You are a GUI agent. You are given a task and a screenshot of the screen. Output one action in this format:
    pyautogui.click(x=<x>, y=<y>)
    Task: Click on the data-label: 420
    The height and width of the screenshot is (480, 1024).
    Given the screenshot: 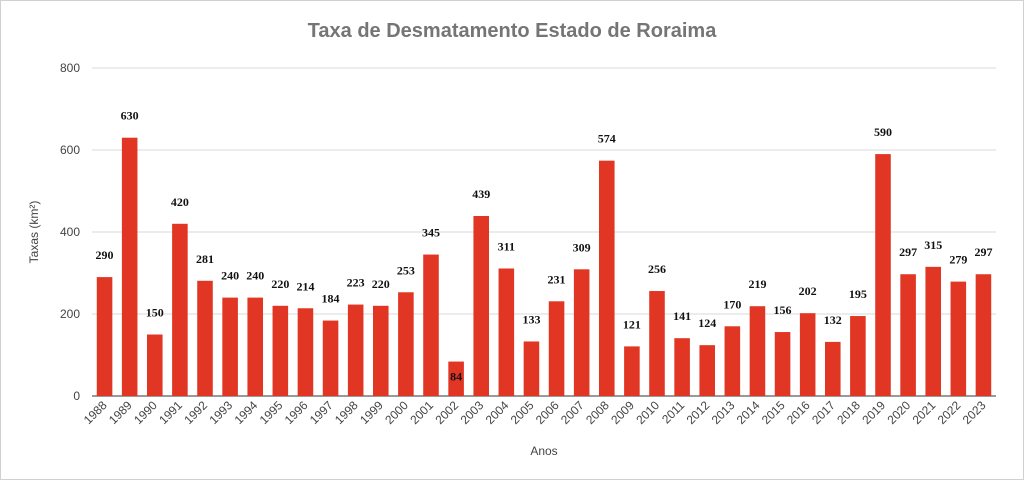 What is the action you would take?
    pyautogui.click(x=180, y=202)
    